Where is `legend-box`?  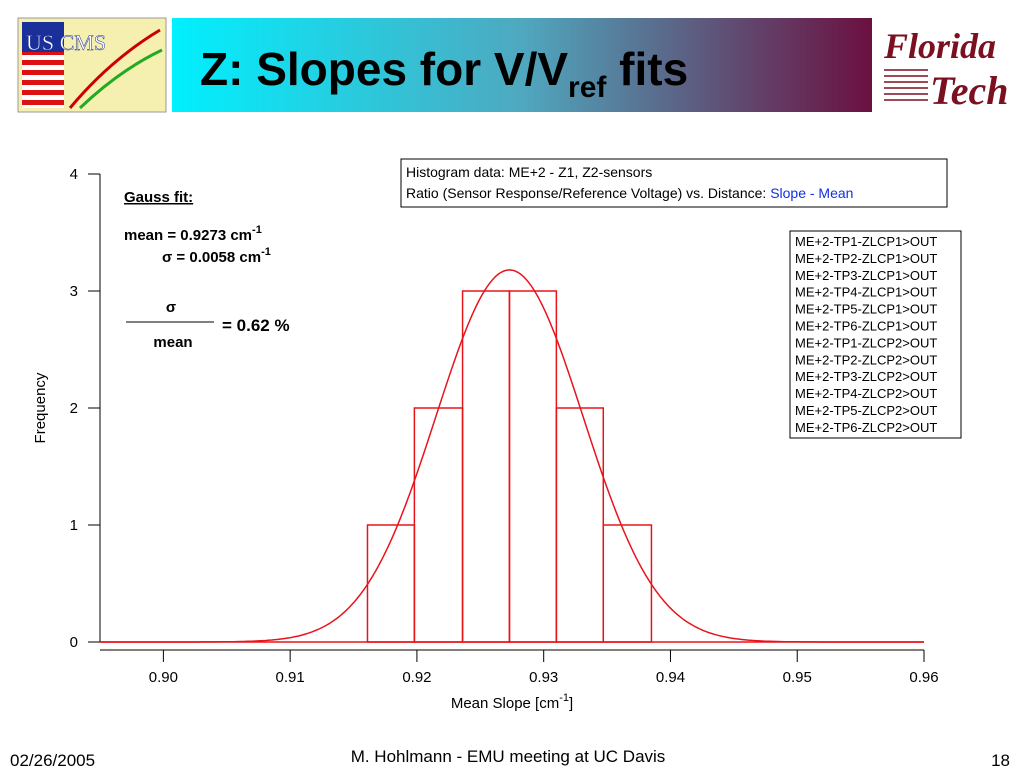 legend-box is located at coordinates (875, 334).